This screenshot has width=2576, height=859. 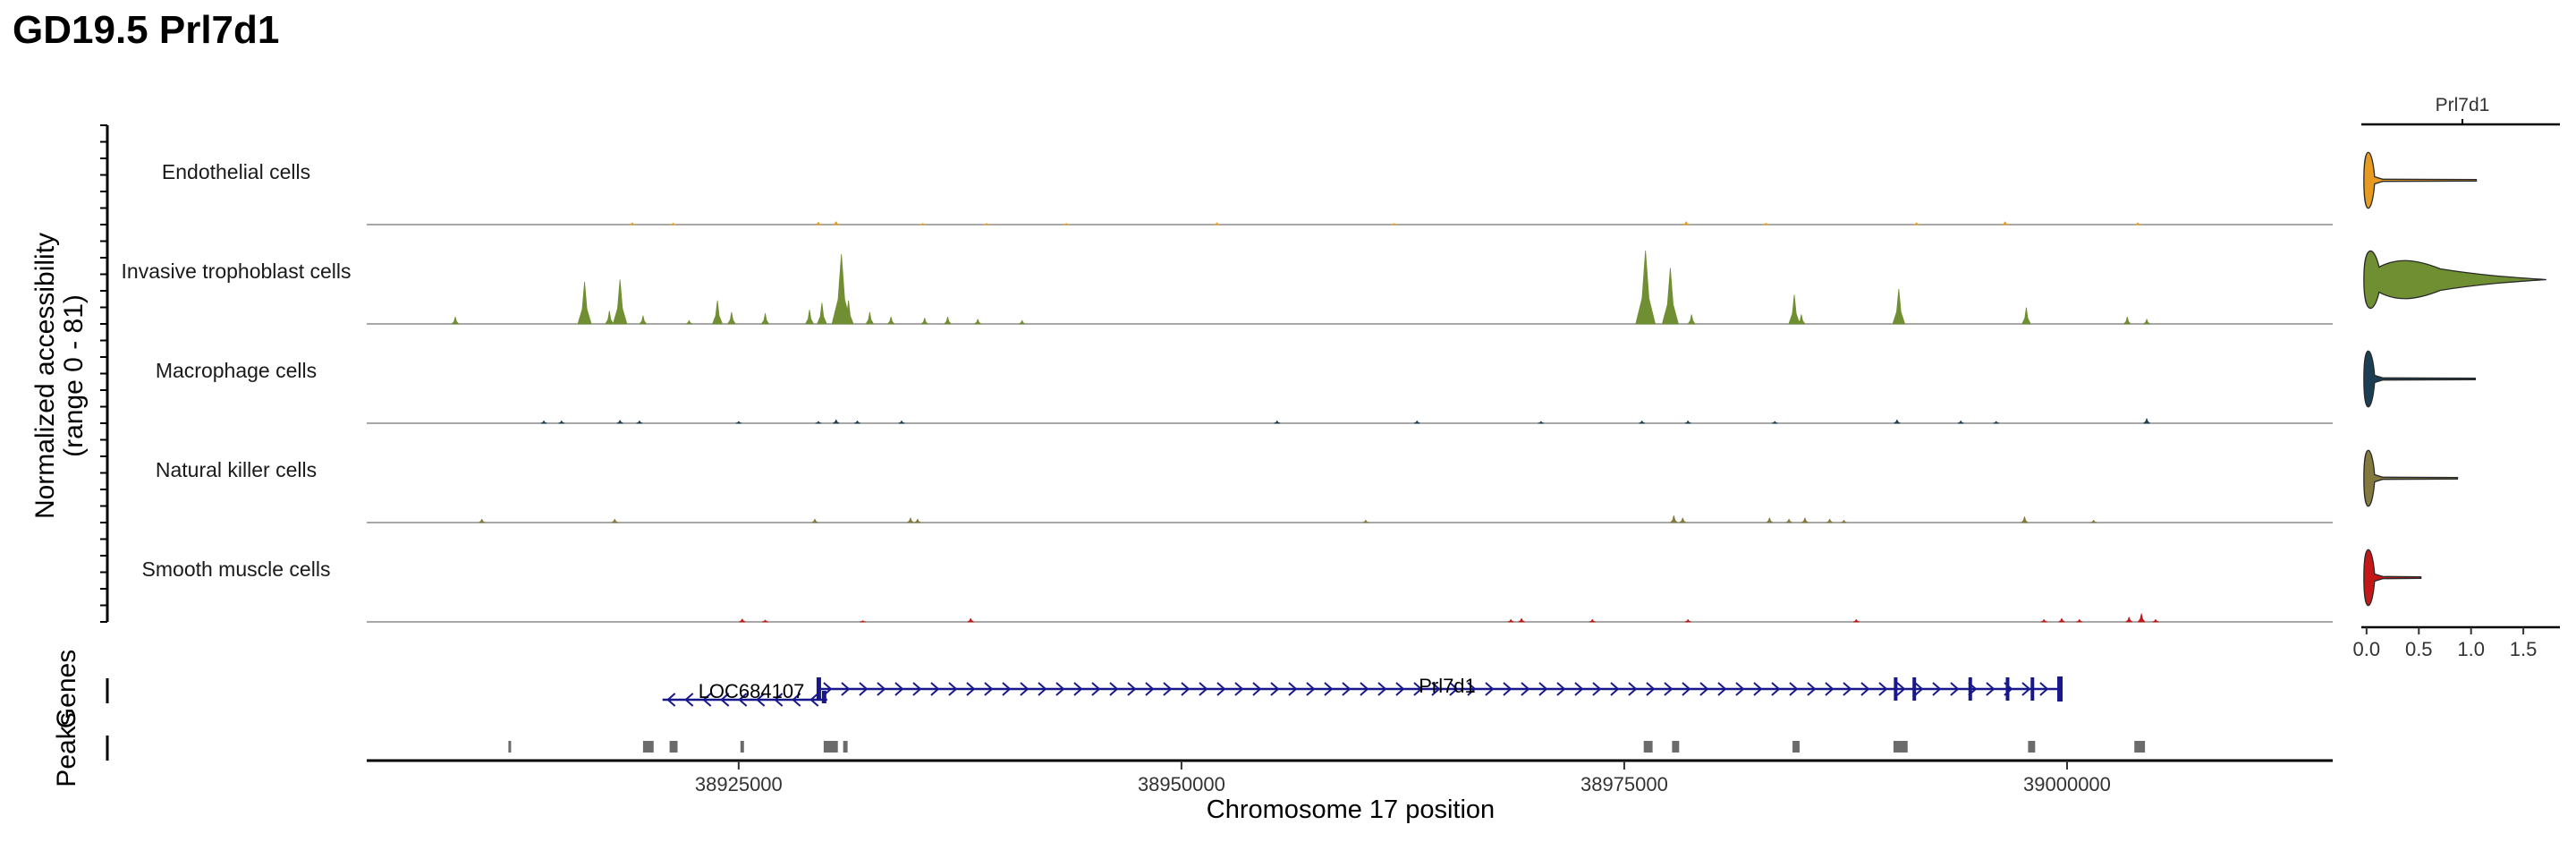 What do you see at coordinates (236, 370) in the screenshot?
I see `track-label-macrophage-cells: Macrophage cells` at bounding box center [236, 370].